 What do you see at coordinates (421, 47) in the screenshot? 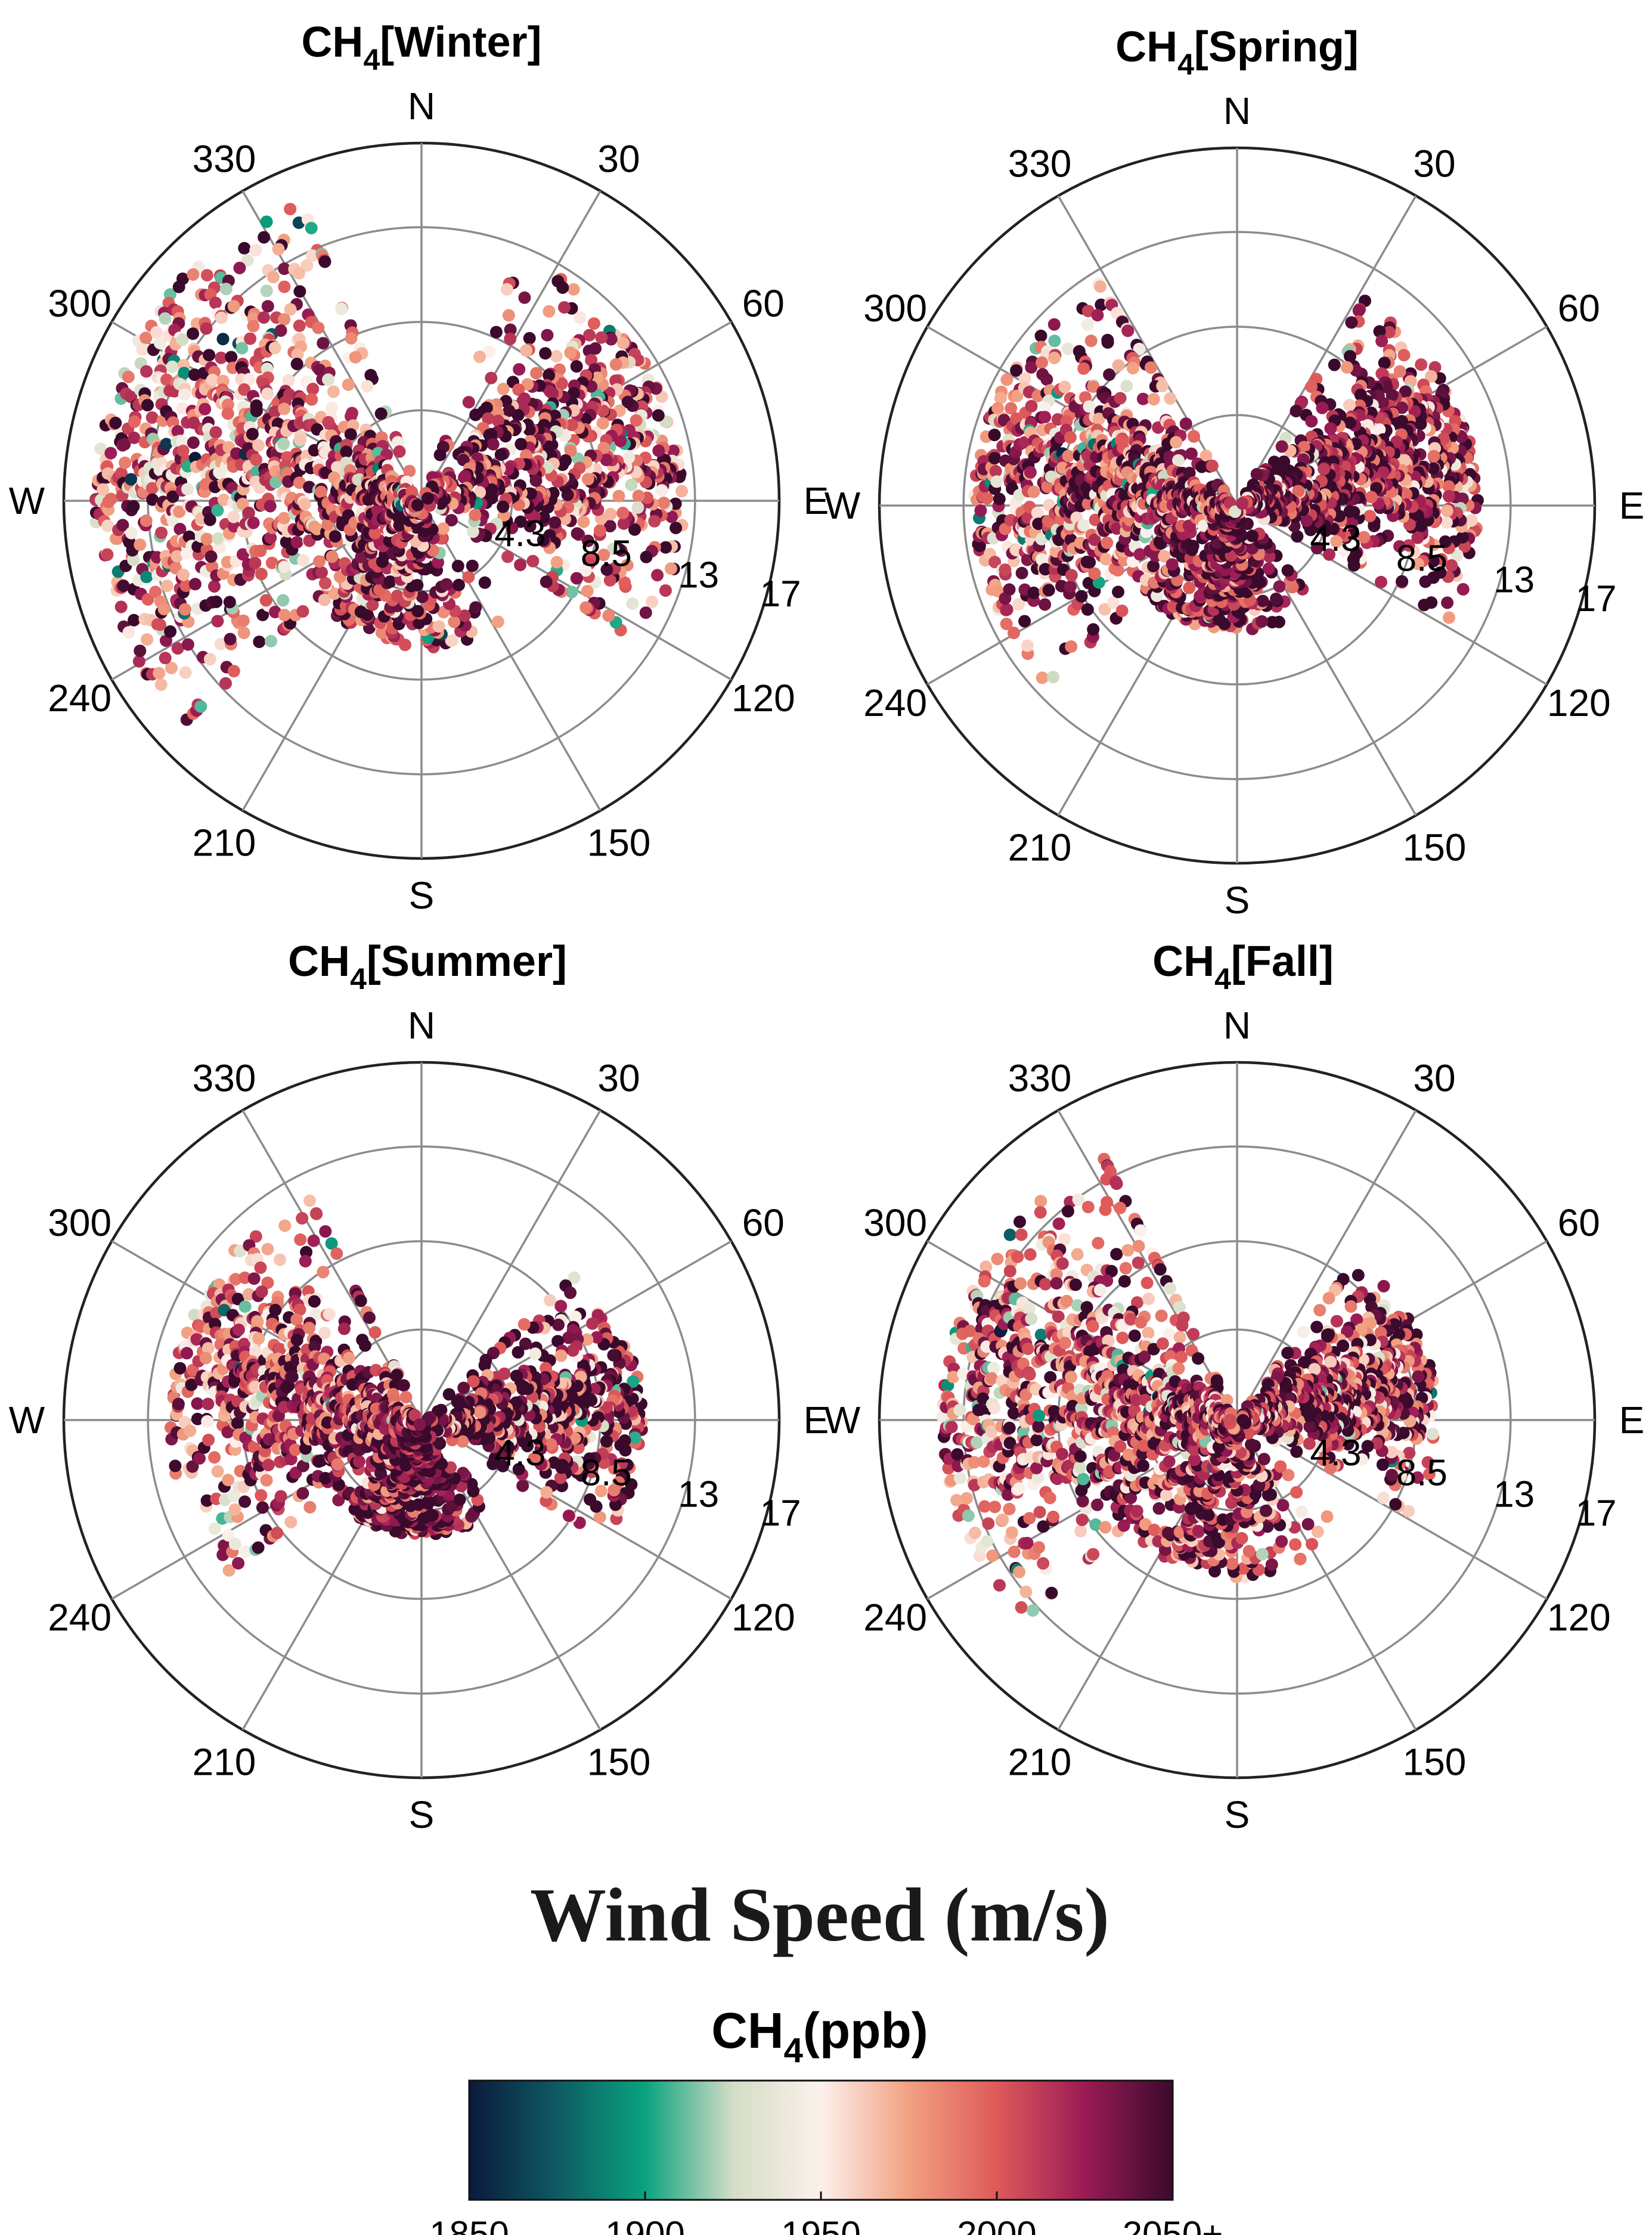
I see `plot-title: CH4[Winter]` at bounding box center [421, 47].